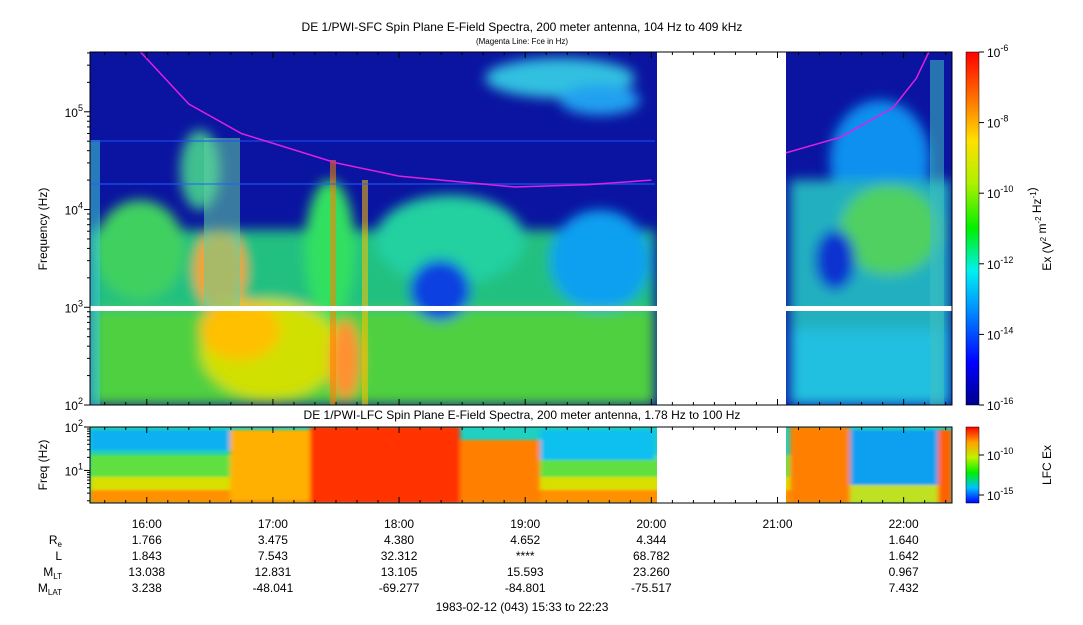 The width and height of the screenshot is (1083, 625). What do you see at coordinates (525, 572) in the screenshot?
I see `ephemeris-value: 15.593` at bounding box center [525, 572].